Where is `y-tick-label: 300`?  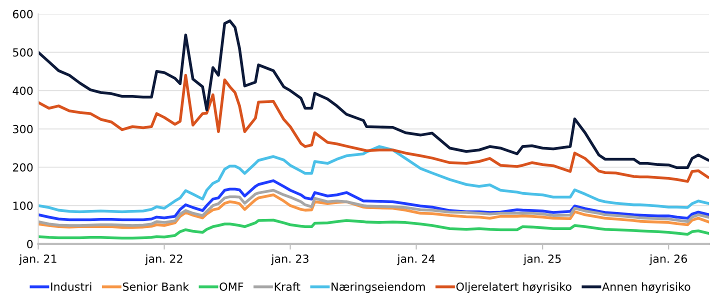 y-tick-label: 300 is located at coordinates (23, 129).